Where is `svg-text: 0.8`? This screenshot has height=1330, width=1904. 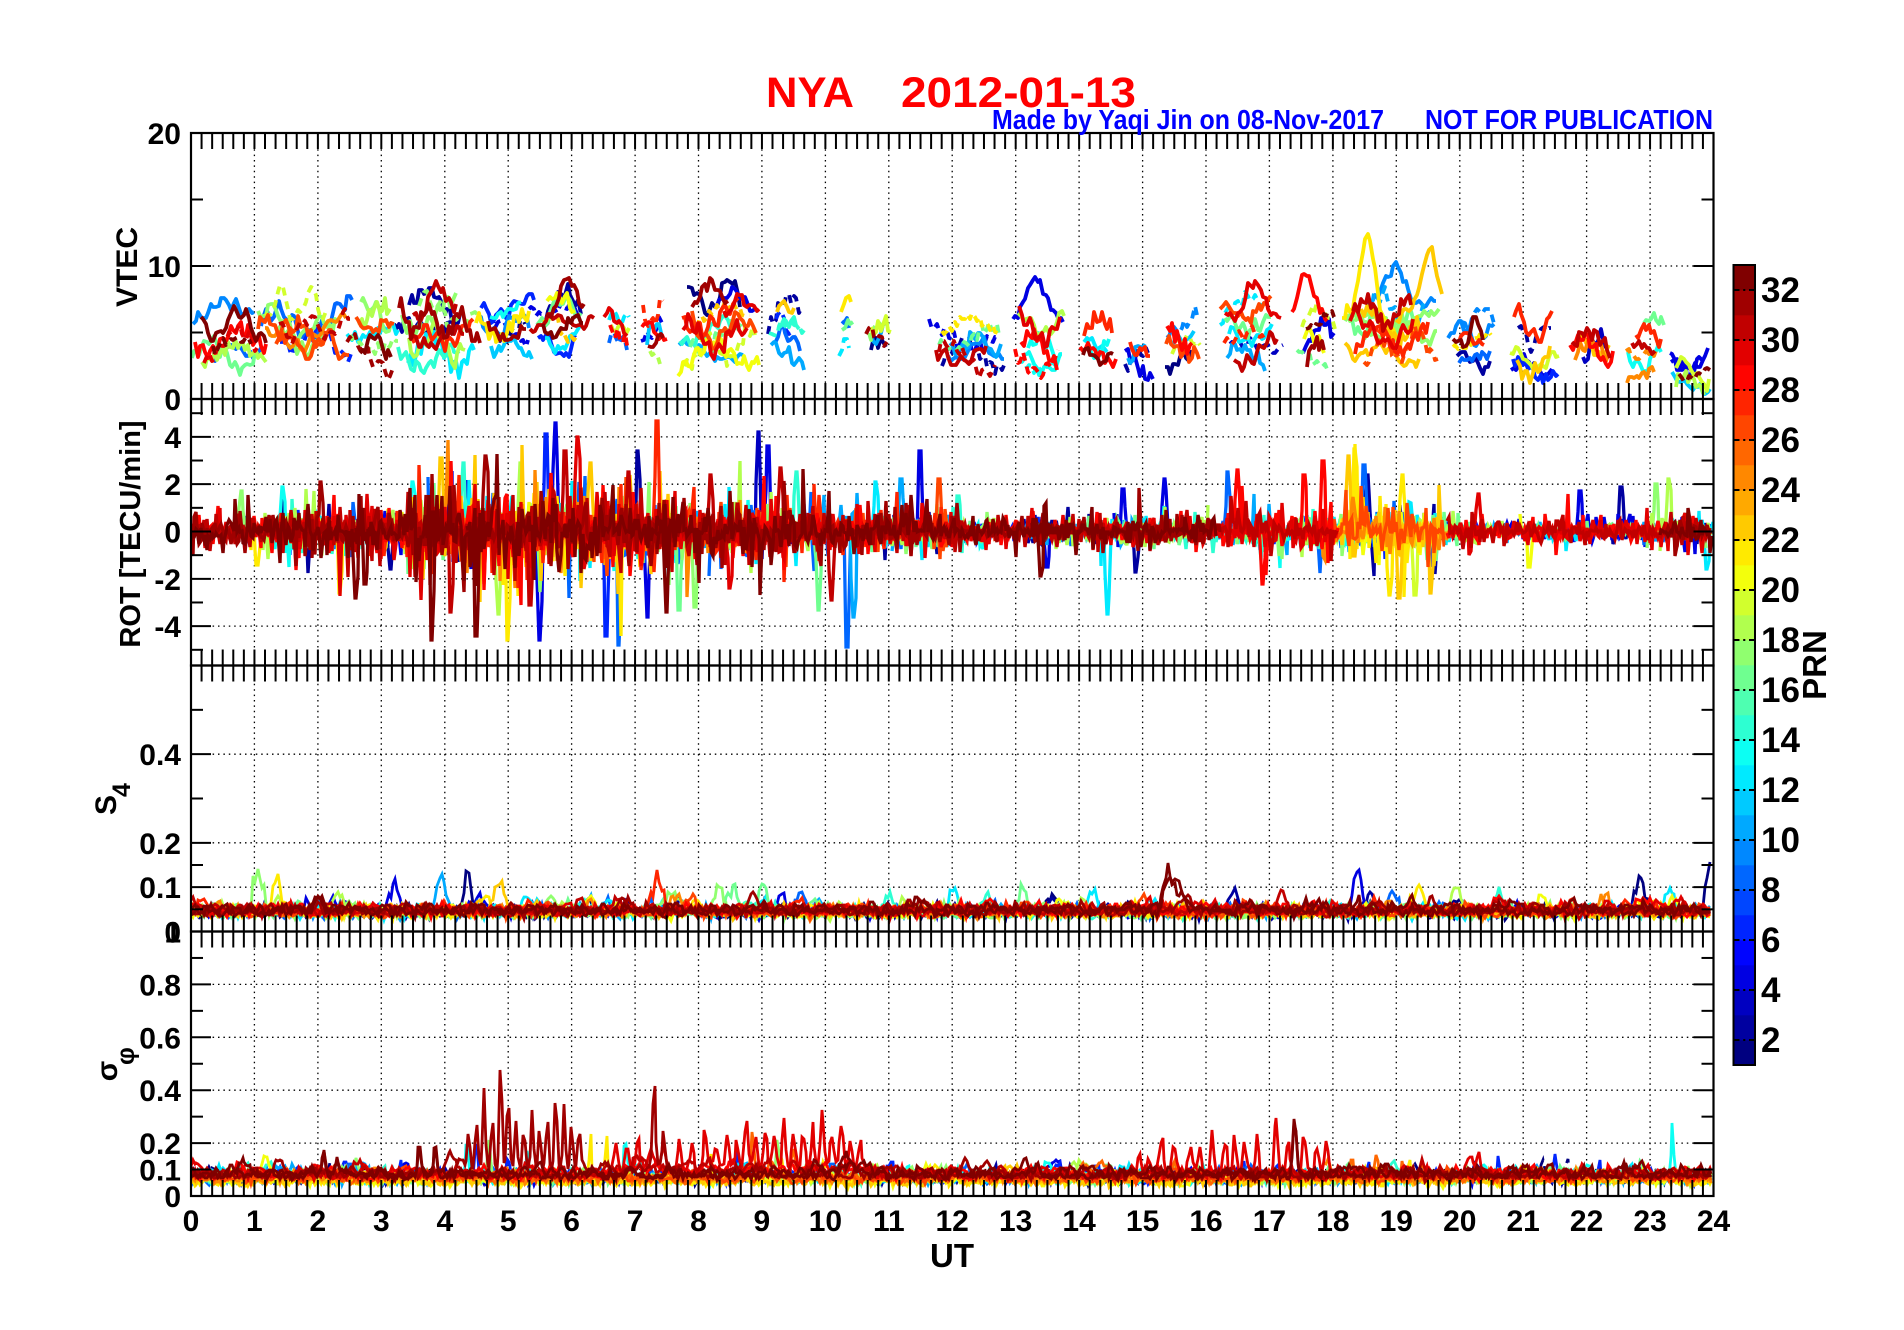
svg-text: 0.8 is located at coordinates (160, 985).